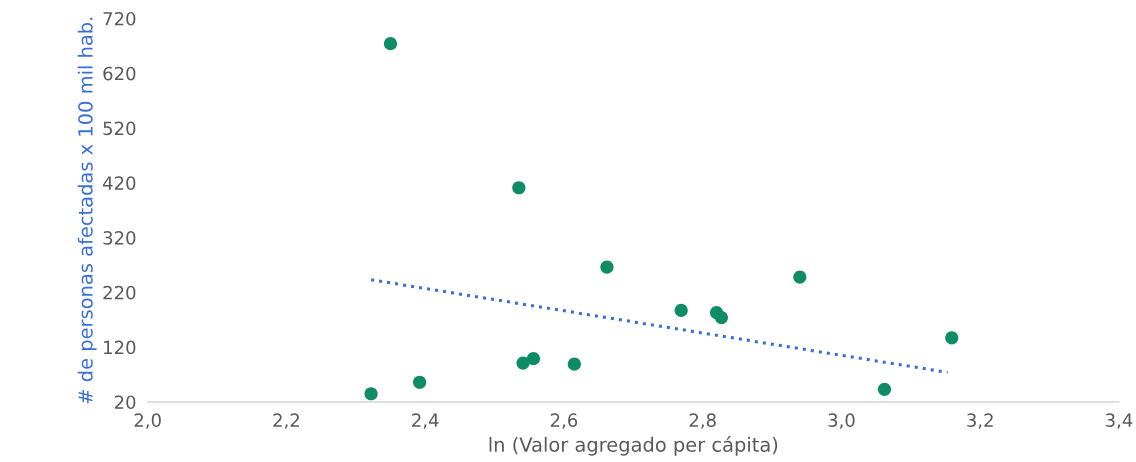 This screenshot has width=1136, height=462. Describe the element at coordinates (702, 421) in the screenshot. I see `x-tick-label: 2,8` at that location.